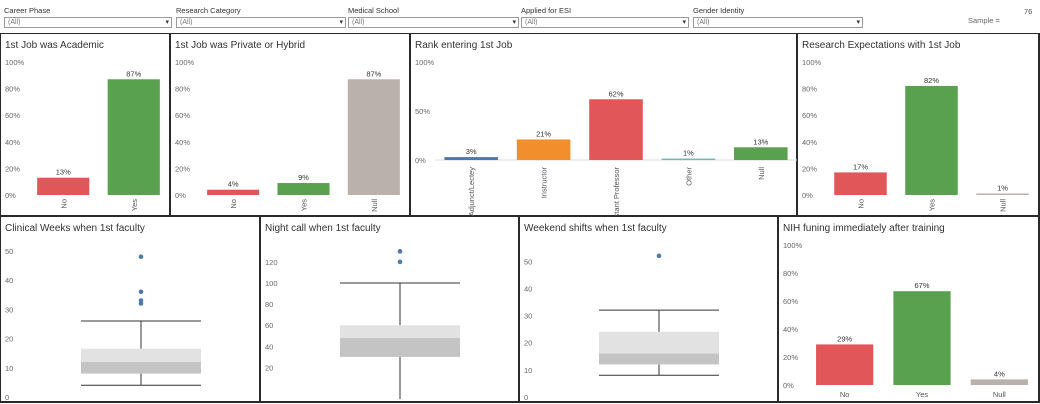 Image resolution: width=1040 pixels, height=404 pixels. Describe the element at coordinates (864, 228) in the screenshot. I see `chart-title: NIH funing immediately after training` at that location.